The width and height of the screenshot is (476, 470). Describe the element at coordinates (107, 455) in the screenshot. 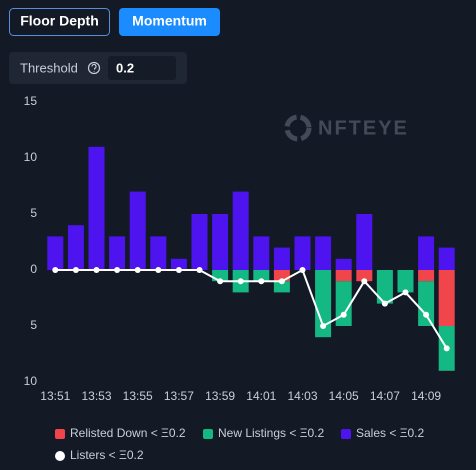

I see `legend-label: Listers < Ξ0.2` at that location.